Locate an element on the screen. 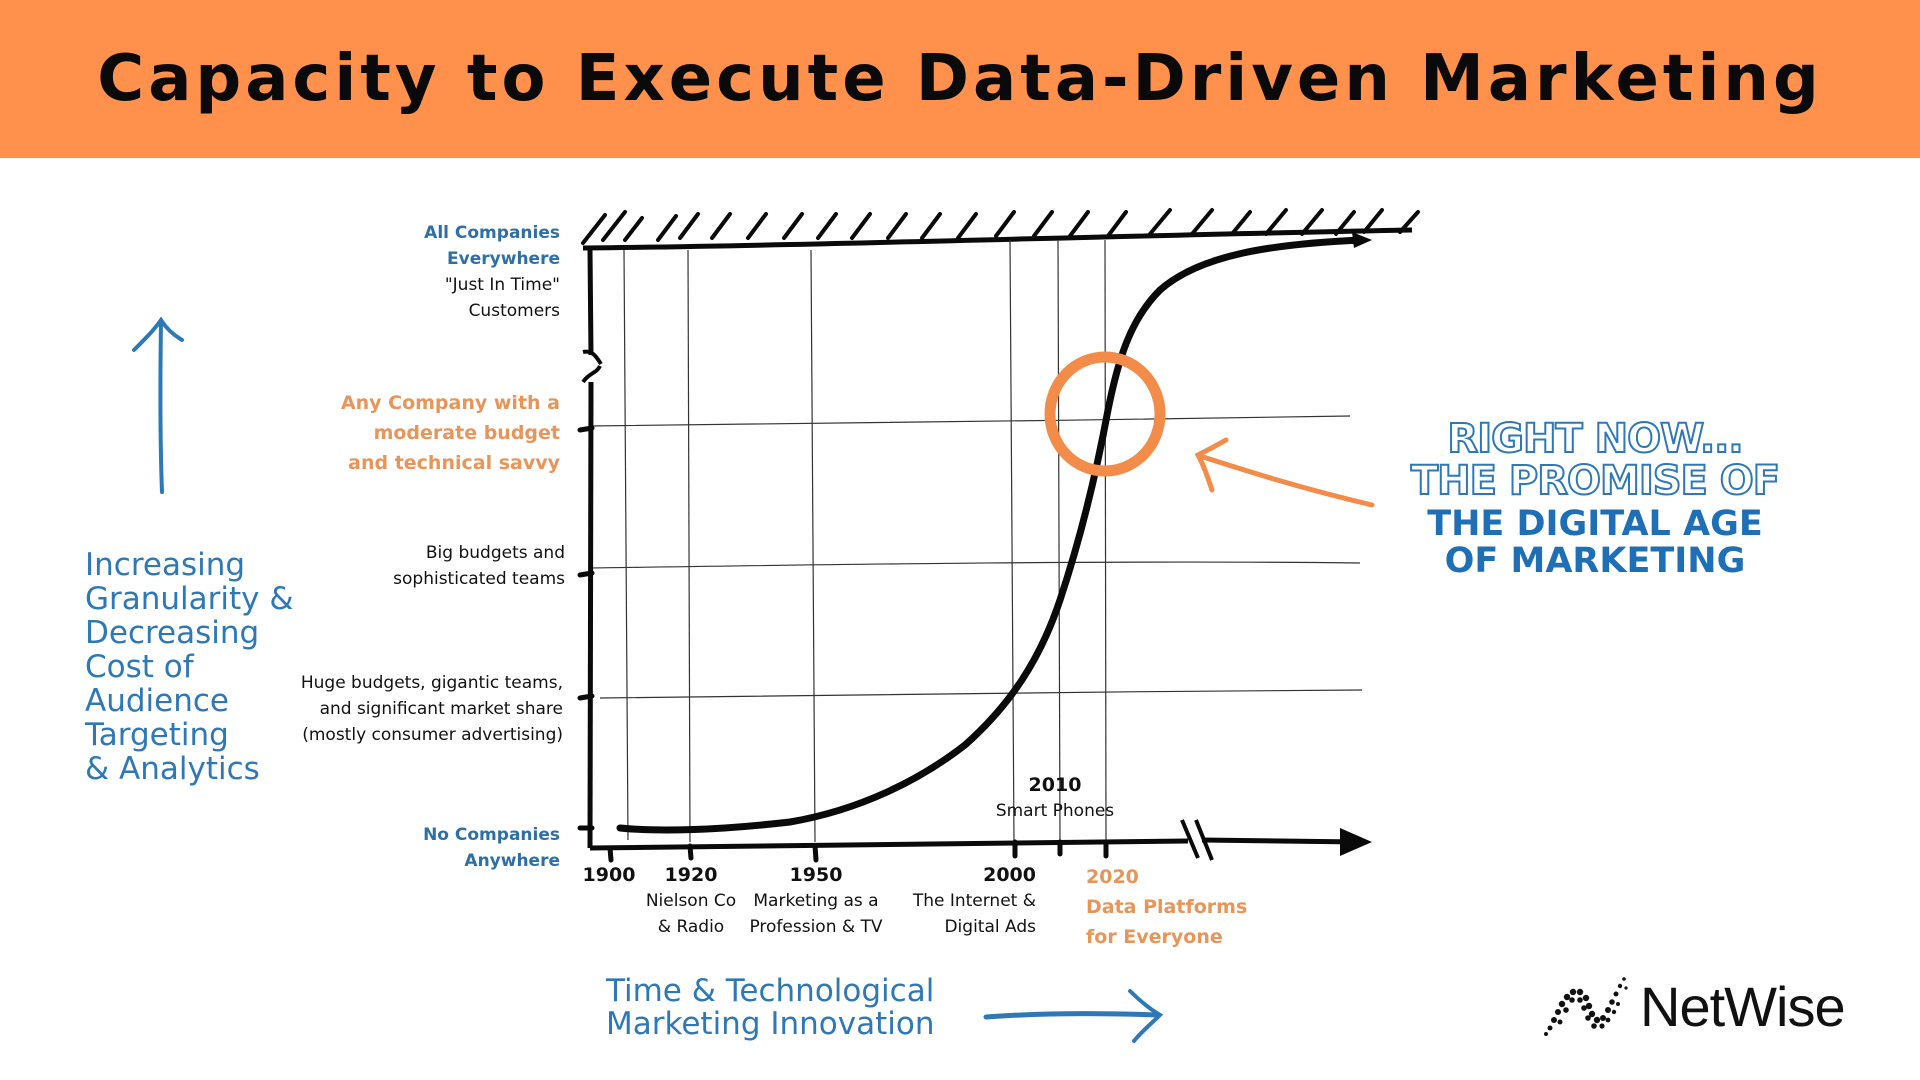 Image resolution: width=1920 pixels, height=1080 pixels. y-level-highlight: No Companies is located at coordinates (491, 835).